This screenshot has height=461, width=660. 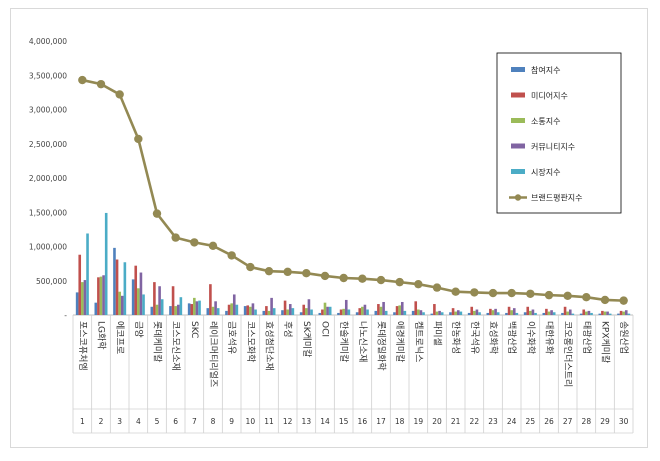 What do you see at coordinates (119, 421) in the screenshot?
I see `rank-label: 3` at bounding box center [119, 421].